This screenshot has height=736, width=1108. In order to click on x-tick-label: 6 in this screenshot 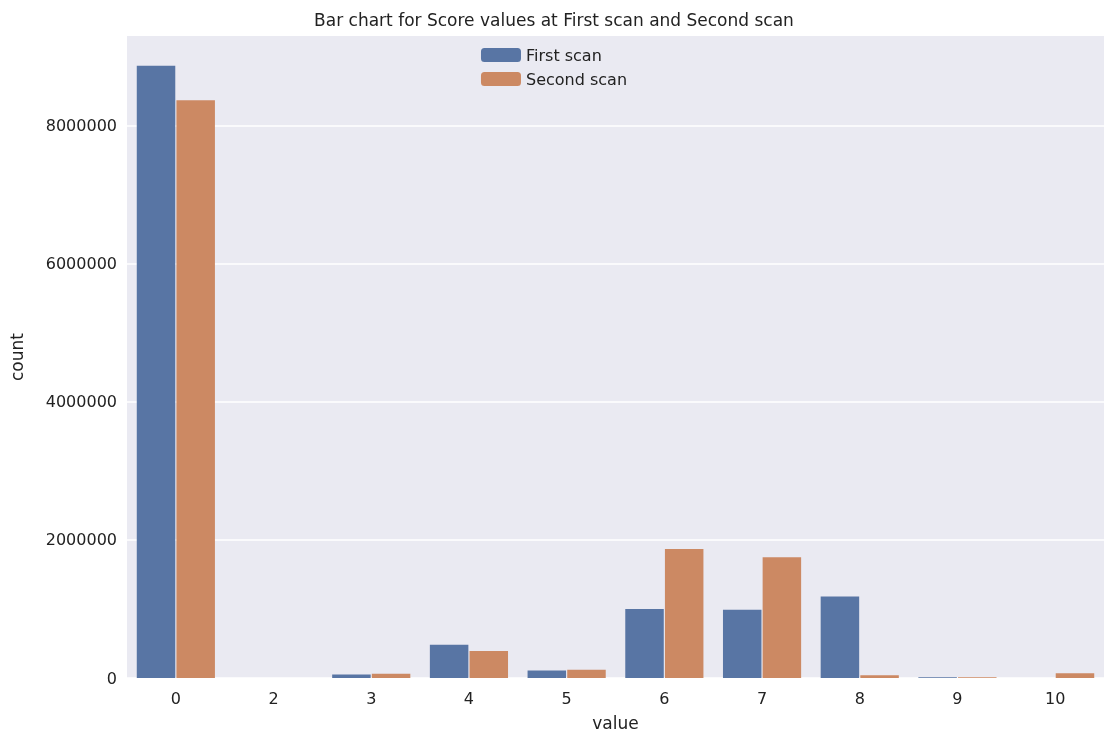, I will do `click(664, 698)`.